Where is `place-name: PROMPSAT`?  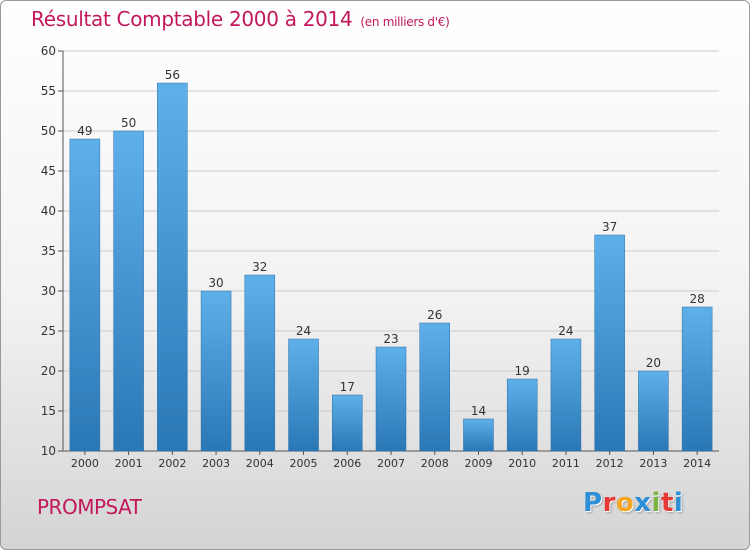
place-name: PROMPSAT is located at coordinates (89, 507).